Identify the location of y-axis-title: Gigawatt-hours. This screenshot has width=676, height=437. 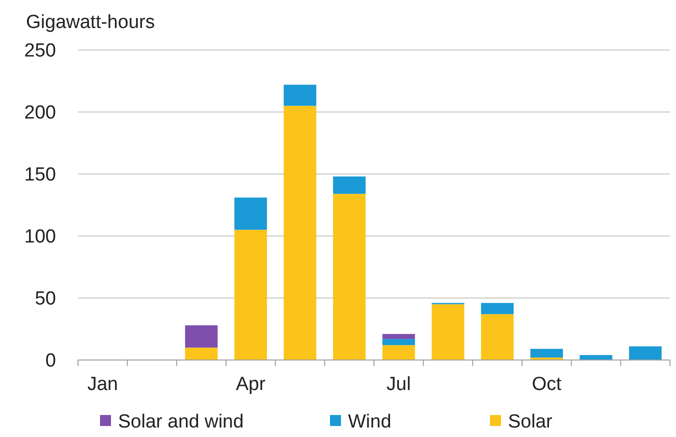
(90, 22).